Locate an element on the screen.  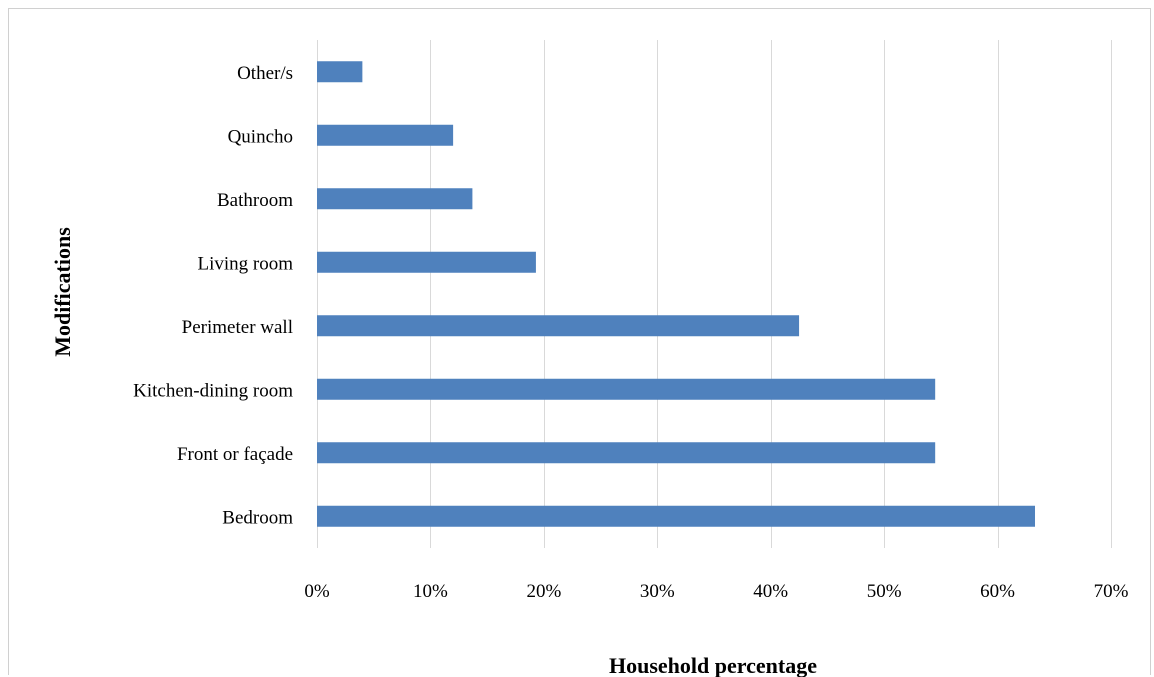
y-axis-title: Modifications is located at coordinates (62, 292).